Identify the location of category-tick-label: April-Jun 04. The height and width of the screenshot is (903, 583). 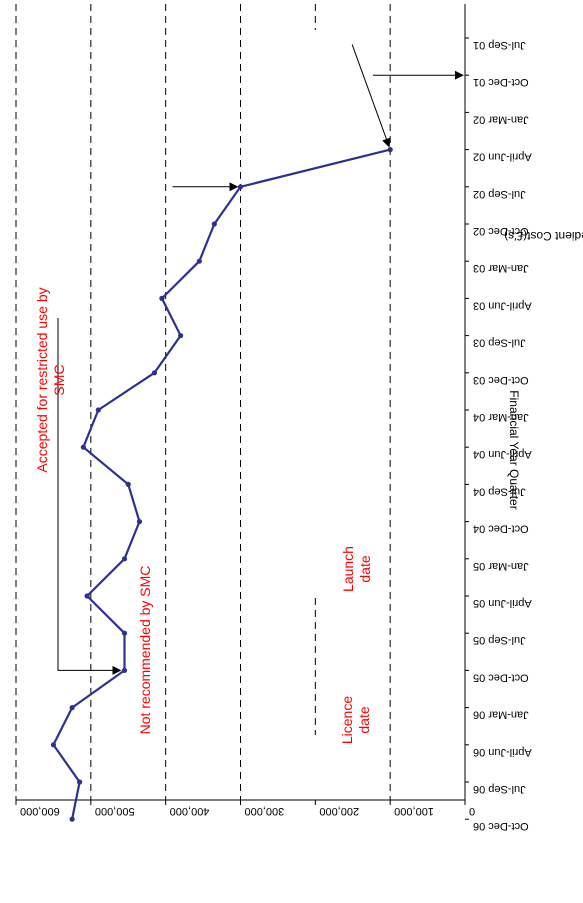
(502, 454).